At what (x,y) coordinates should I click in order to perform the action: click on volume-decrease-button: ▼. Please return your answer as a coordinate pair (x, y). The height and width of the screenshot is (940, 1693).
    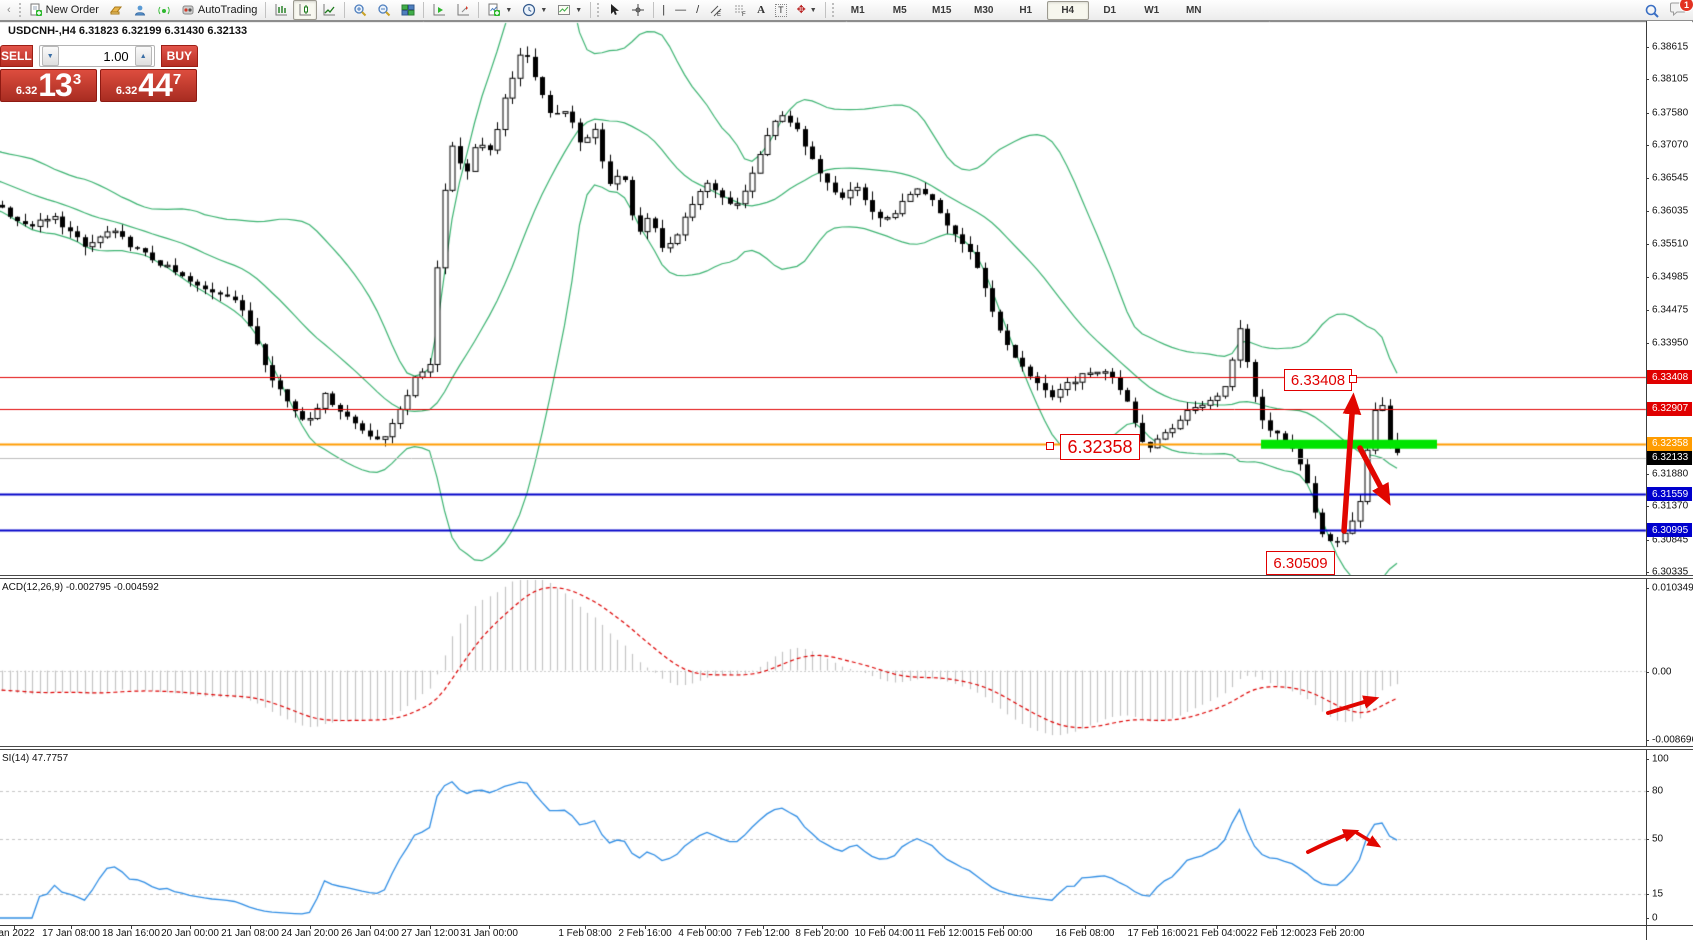
    Looking at the image, I should click on (50, 56).